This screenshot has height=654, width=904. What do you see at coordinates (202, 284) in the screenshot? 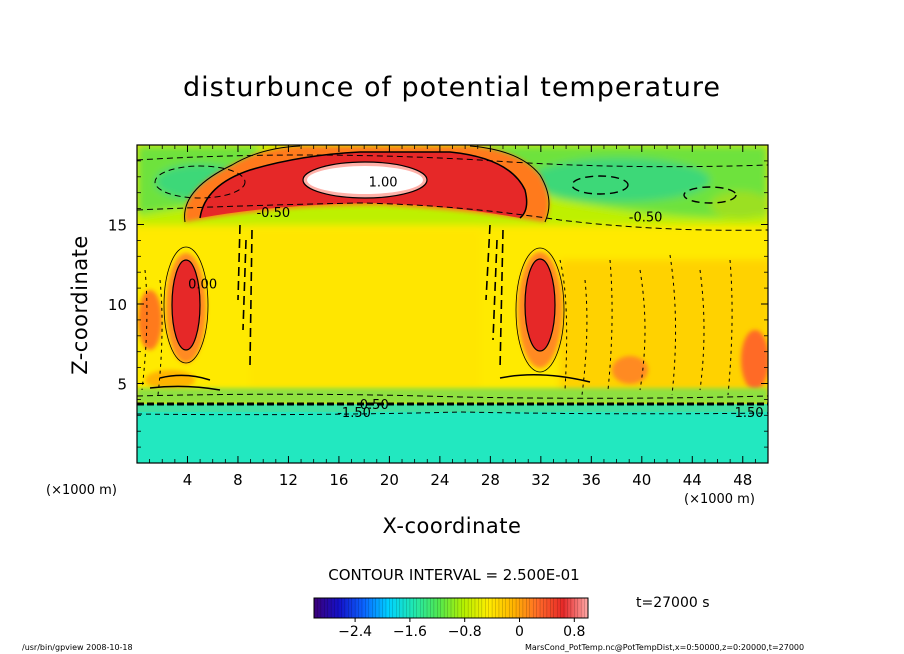
I see `contour-label: 0.00` at bounding box center [202, 284].